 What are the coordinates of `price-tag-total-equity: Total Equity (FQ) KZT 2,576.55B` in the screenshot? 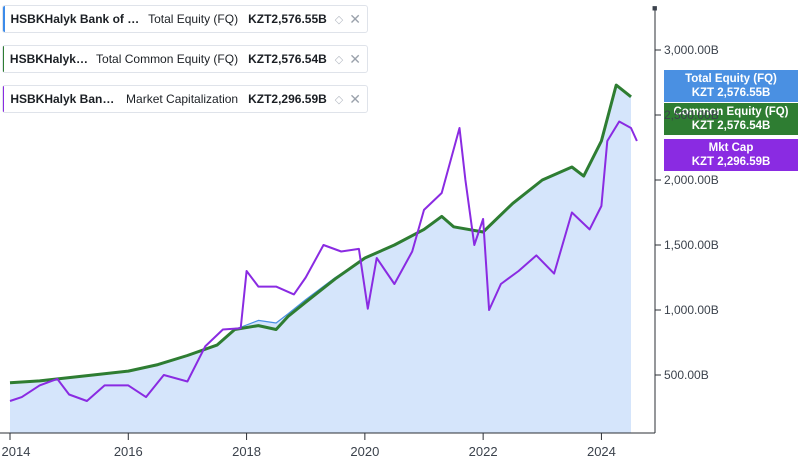 It's located at (731, 86).